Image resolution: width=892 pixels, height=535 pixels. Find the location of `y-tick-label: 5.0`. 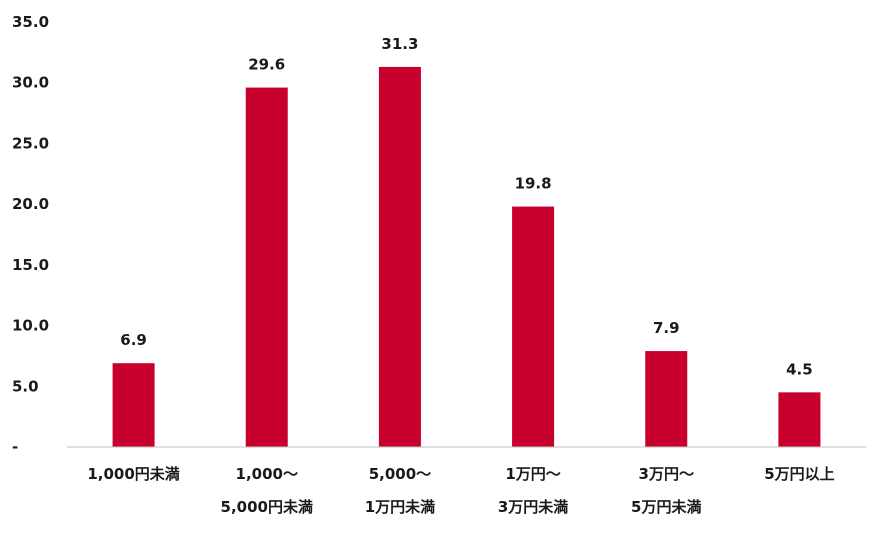

y-tick-label: 5.0 is located at coordinates (25, 386).